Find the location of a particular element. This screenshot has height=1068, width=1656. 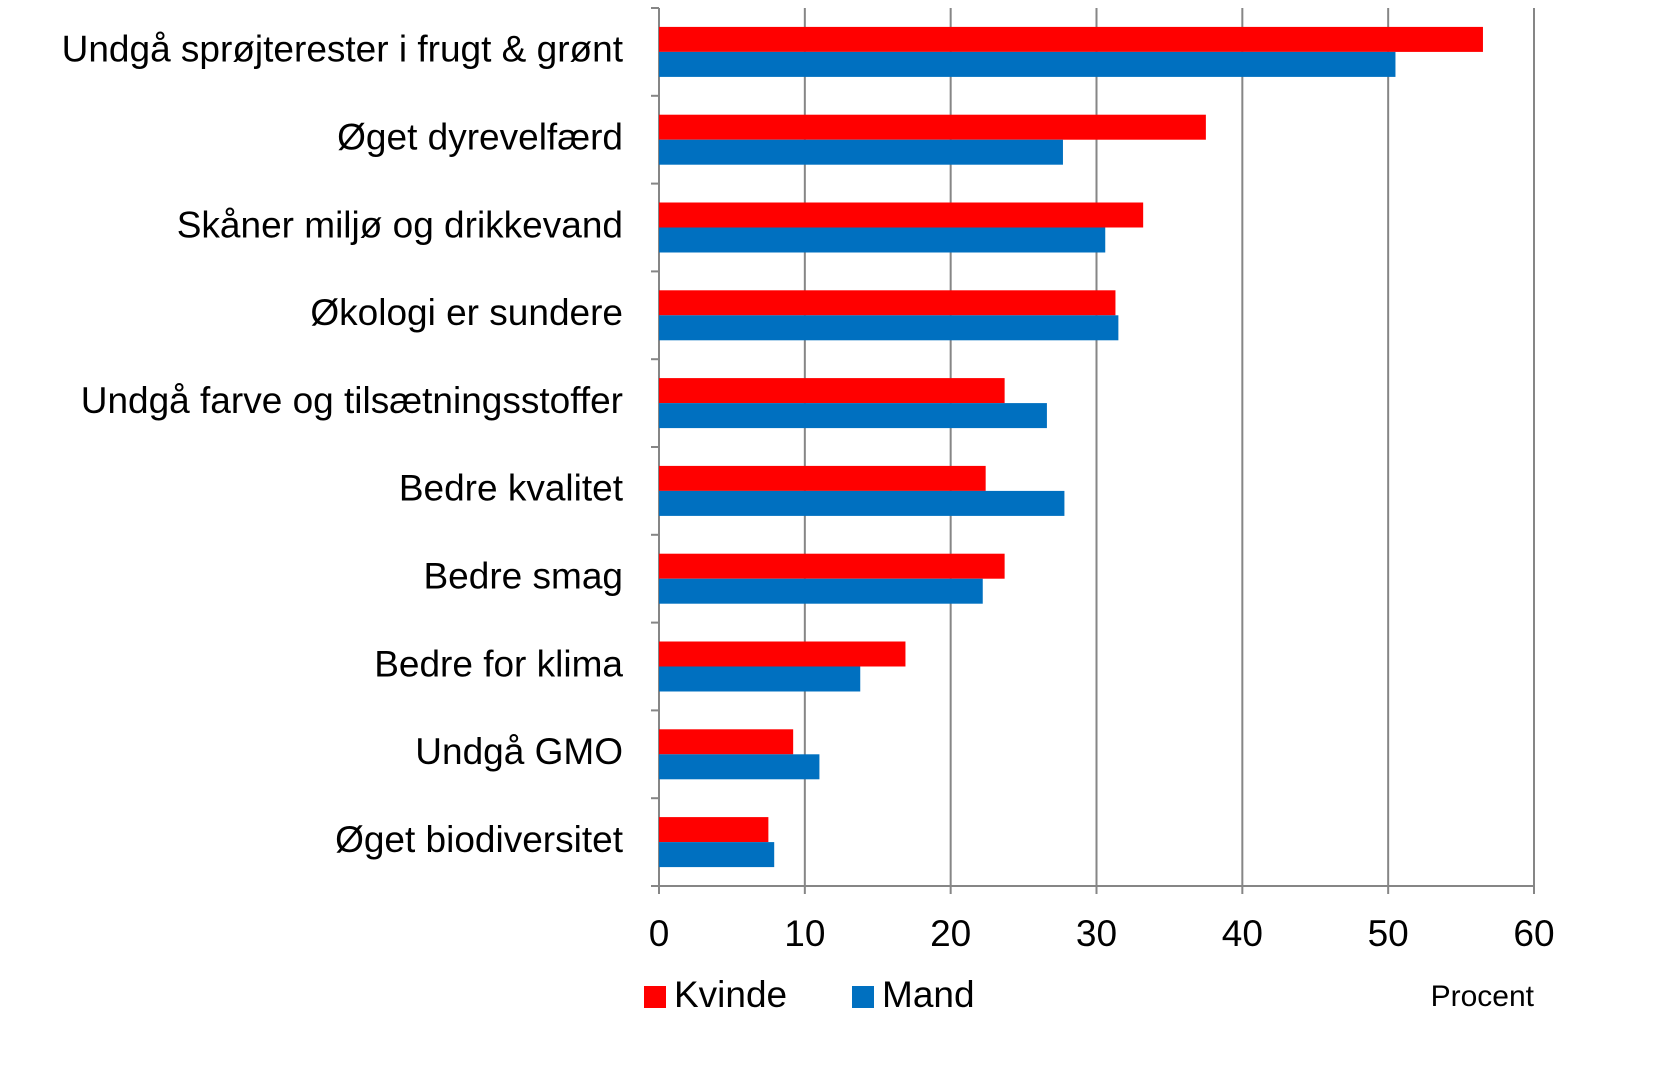

y-tick-label: Øget dyrevelfærd is located at coordinates (480, 136).